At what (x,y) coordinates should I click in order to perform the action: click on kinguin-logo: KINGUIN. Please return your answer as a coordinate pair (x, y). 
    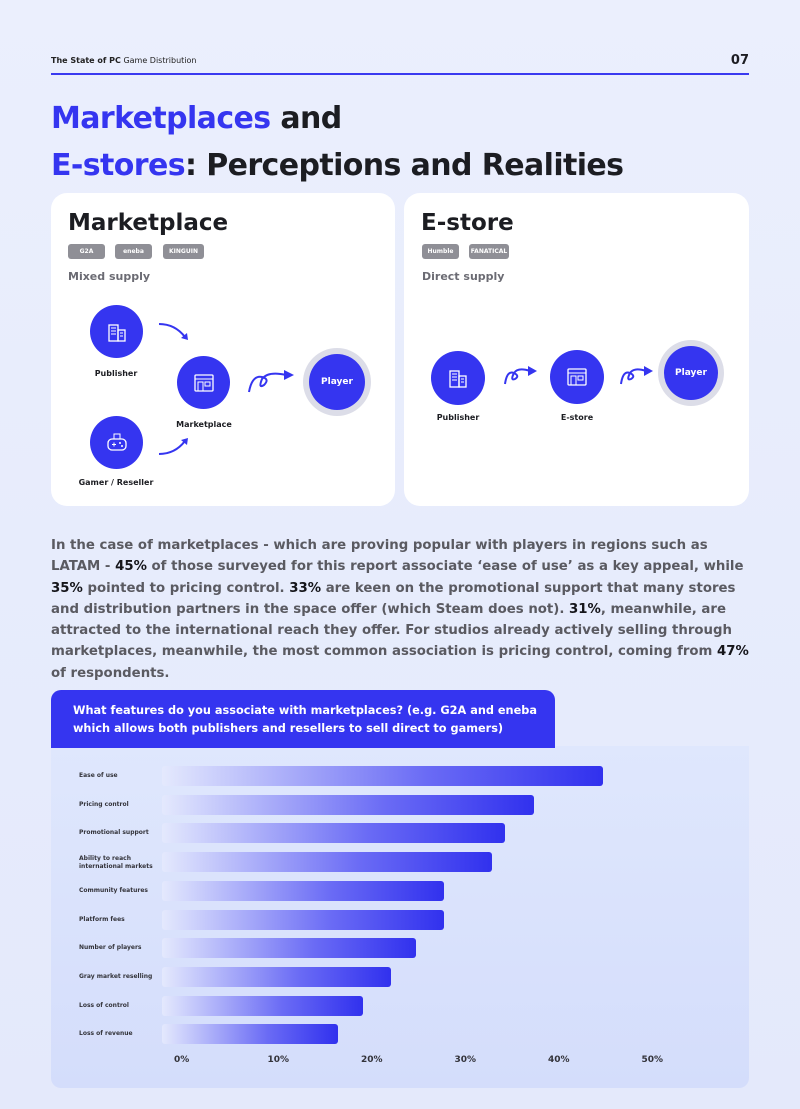
    Looking at the image, I should click on (183, 251).